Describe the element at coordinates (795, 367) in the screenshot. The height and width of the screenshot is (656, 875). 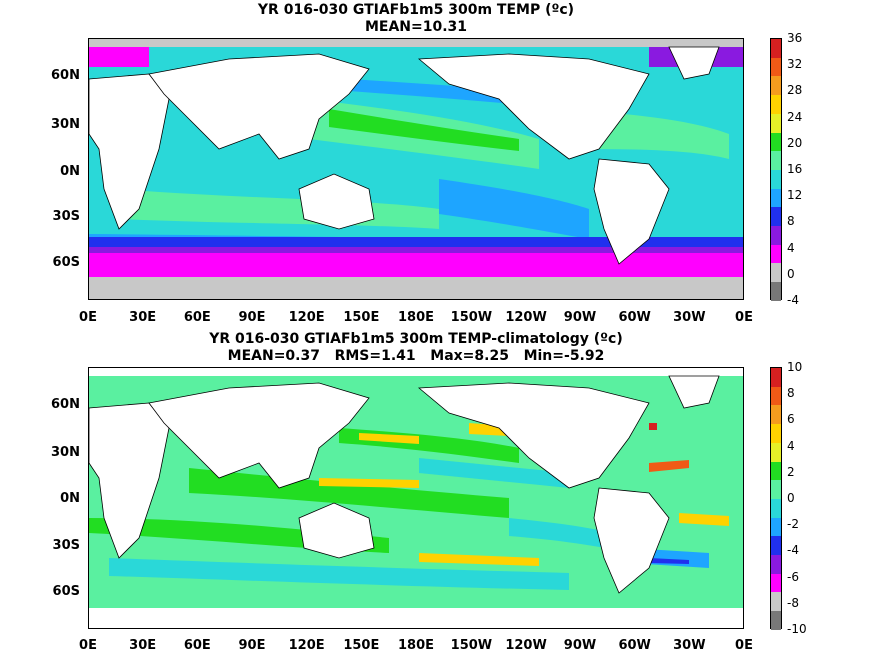
I see `bottom-colorbar-label: 10` at that location.